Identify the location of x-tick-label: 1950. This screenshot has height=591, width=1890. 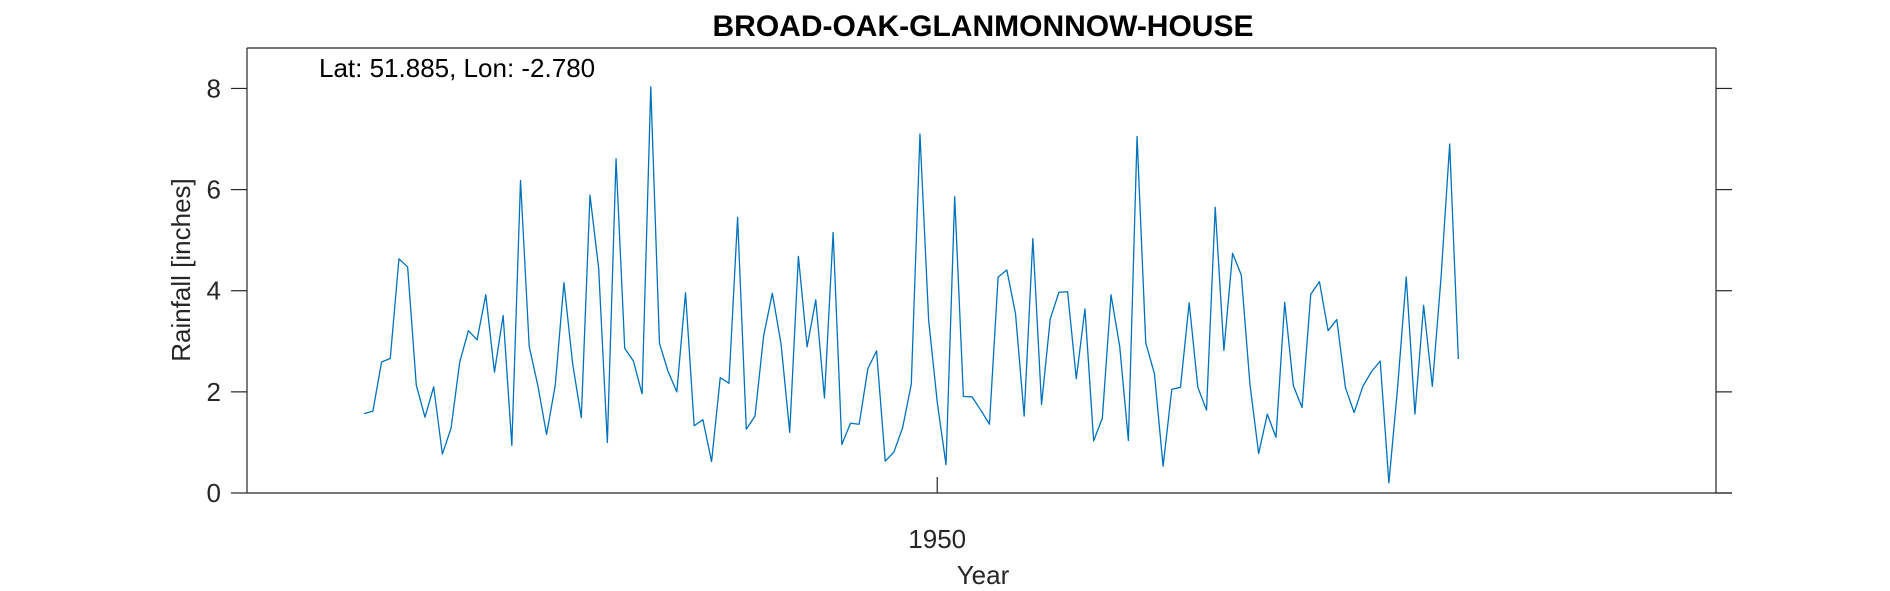
(937, 539).